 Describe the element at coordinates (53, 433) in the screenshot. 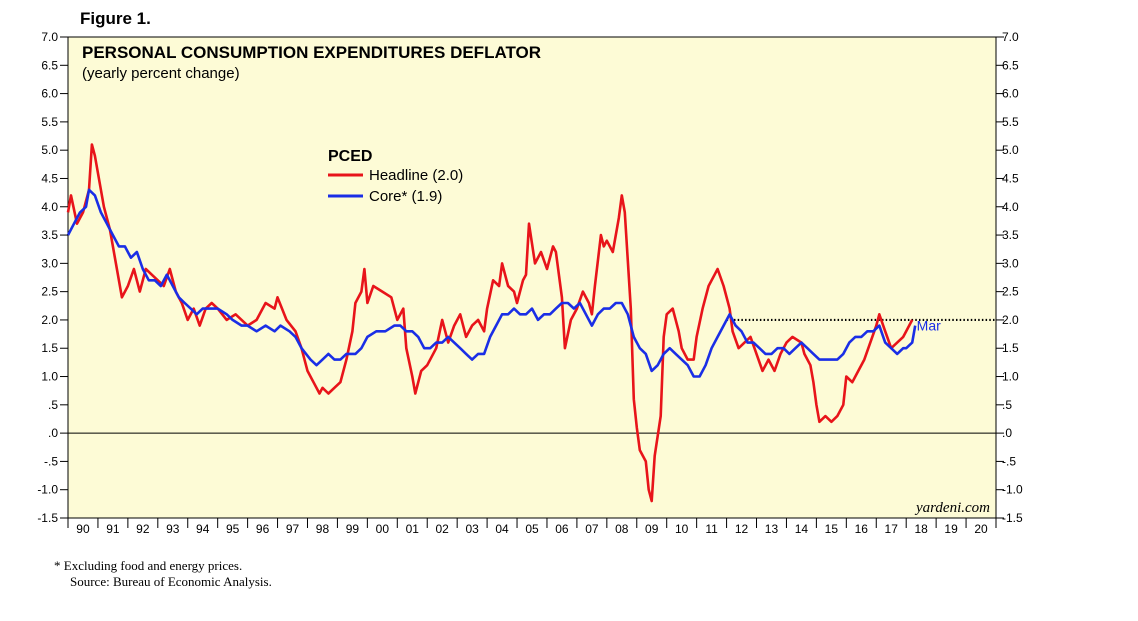

I see `y-tick-label-left: .0` at that location.